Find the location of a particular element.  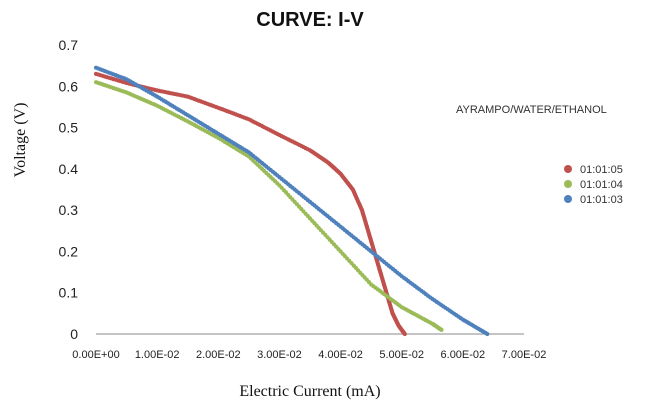

y-tick-label: 0.1 is located at coordinates (69, 293).